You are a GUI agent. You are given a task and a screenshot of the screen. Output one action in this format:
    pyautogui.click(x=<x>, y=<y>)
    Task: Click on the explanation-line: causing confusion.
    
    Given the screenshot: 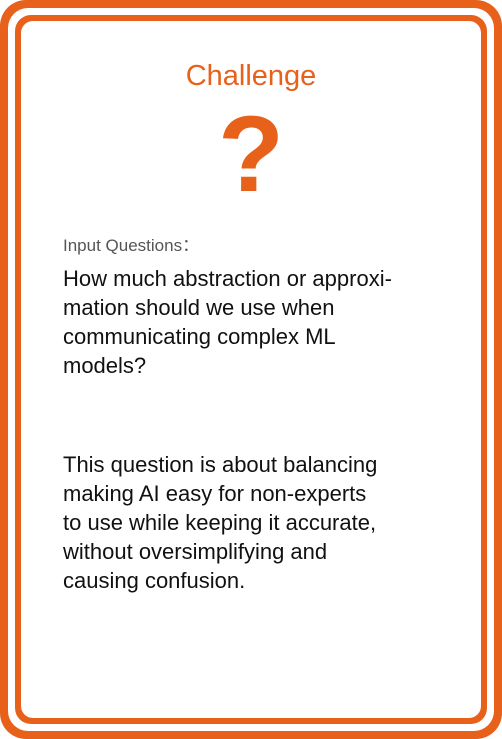 What is the action you would take?
    pyautogui.click(x=253, y=580)
    